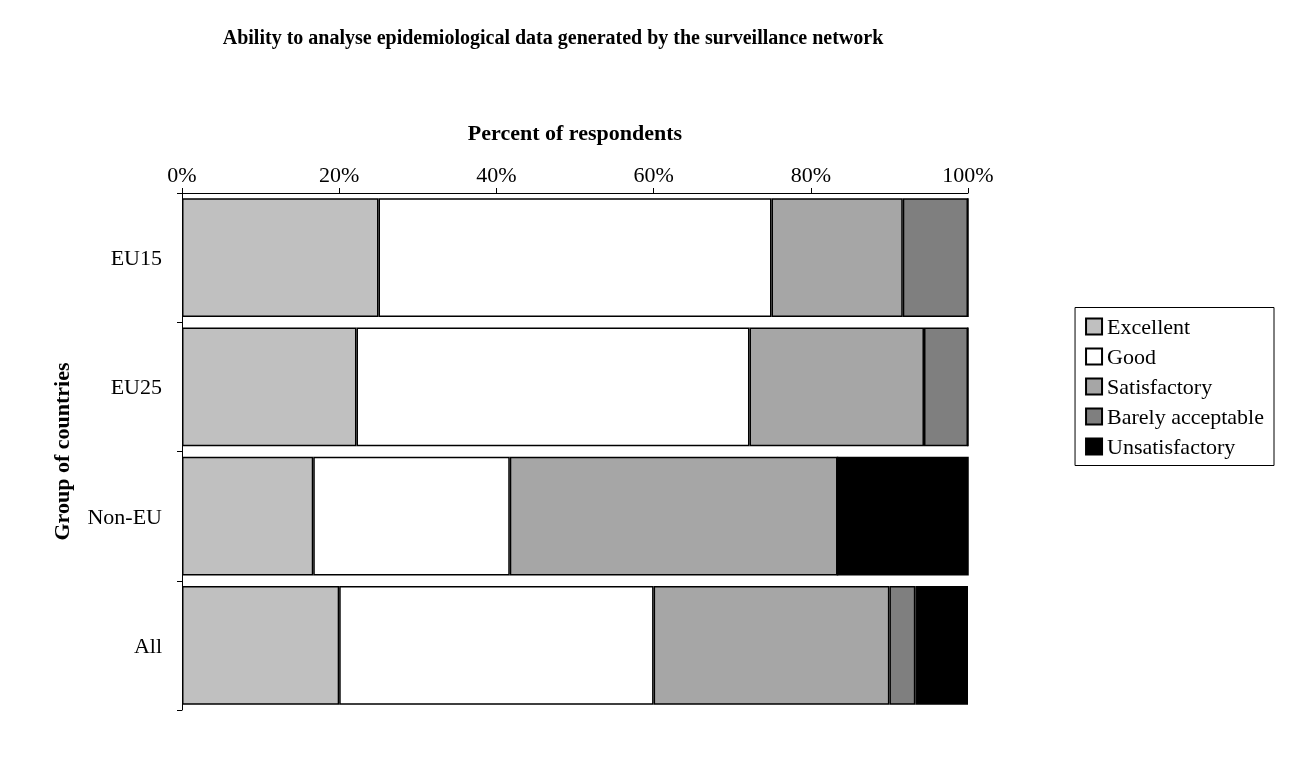 The height and width of the screenshot is (773, 1298). I want to click on legend-label: Unsatisfactory, so click(1171, 446).